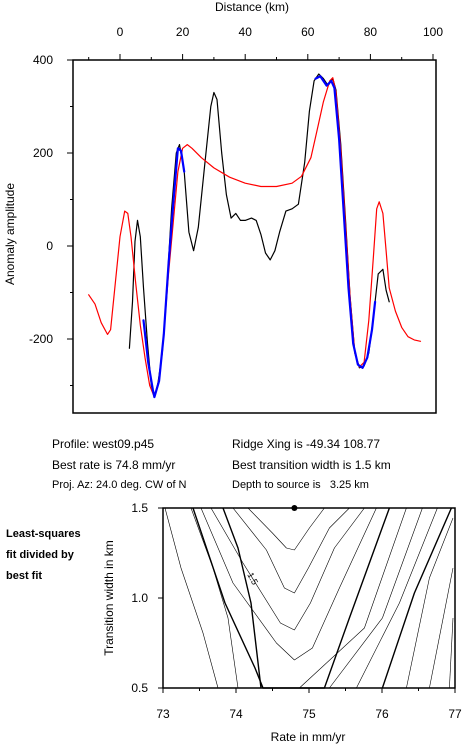 This screenshot has width=467, height=745. What do you see at coordinates (139, 688) in the screenshot?
I see `y-tick-label: 0.5` at bounding box center [139, 688].